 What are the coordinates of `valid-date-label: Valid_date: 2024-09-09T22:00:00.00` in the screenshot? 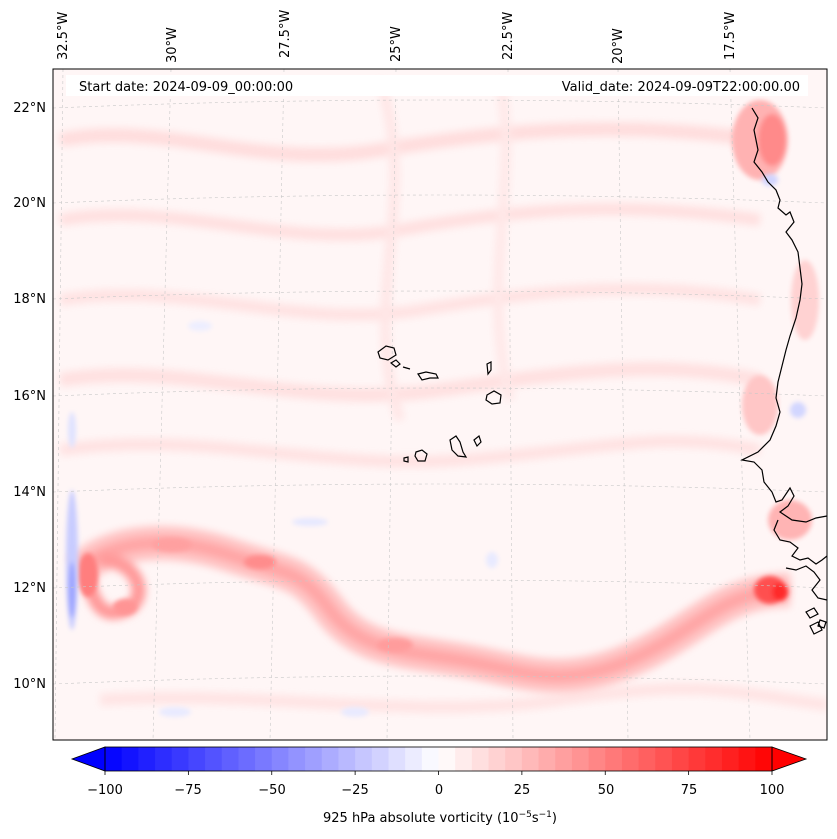 It's located at (681, 87).